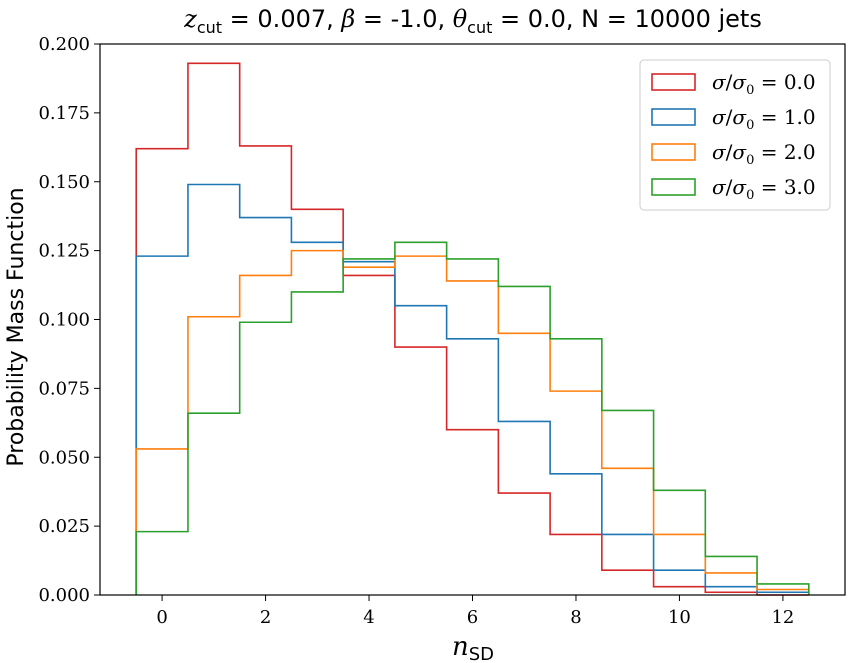 The width and height of the screenshot is (850, 663). I want to click on legend-item: σ/σ0 = 2.0, so click(733, 154).